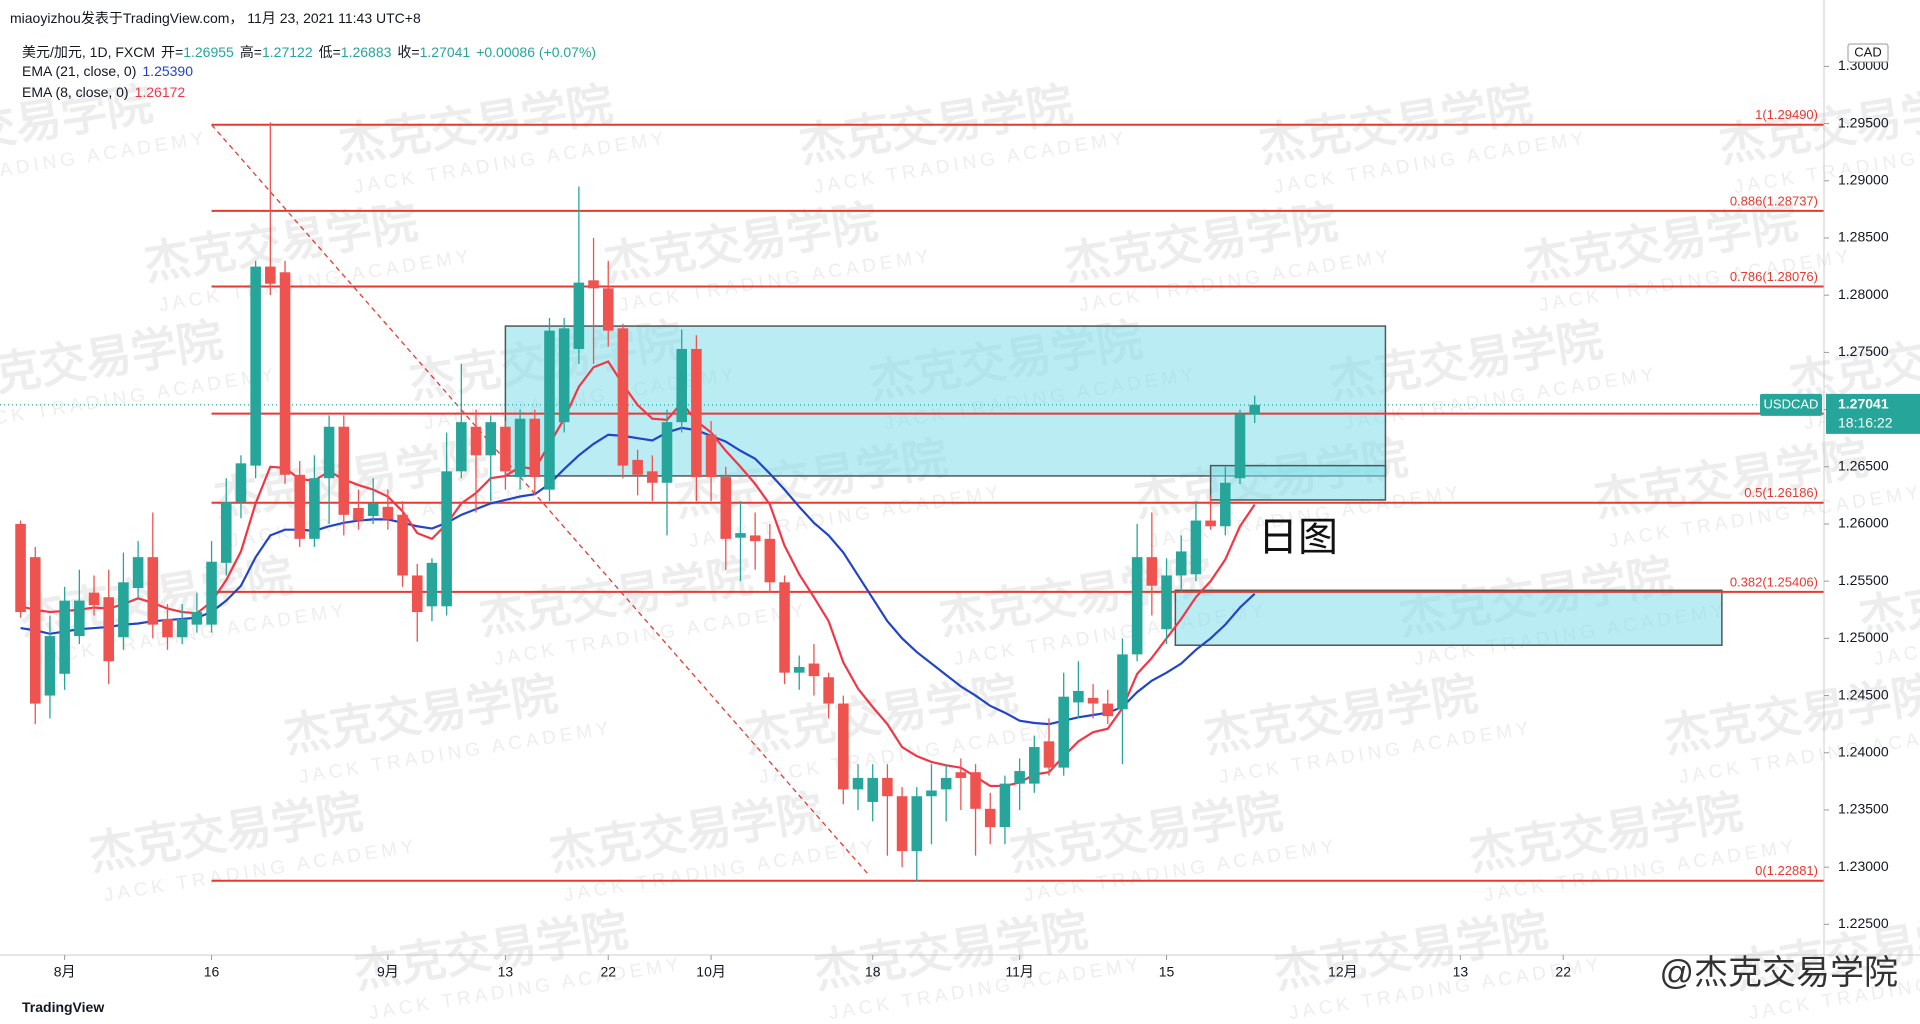 The image size is (1920, 1024). What do you see at coordinates (873, 972) in the screenshot?
I see `x-tick-label: 18` at bounding box center [873, 972].